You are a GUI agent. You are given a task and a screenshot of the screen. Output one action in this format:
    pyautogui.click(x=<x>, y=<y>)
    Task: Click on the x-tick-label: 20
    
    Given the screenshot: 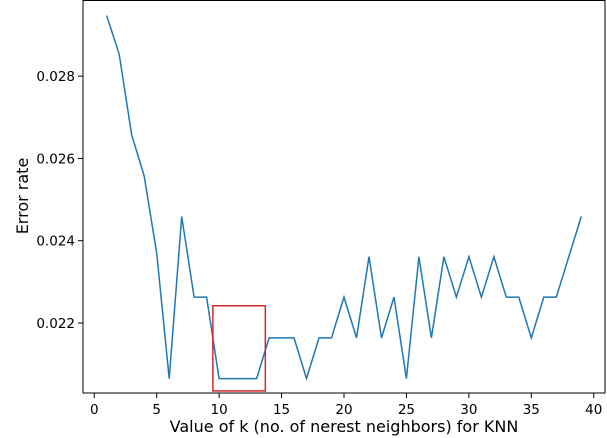 What is the action you would take?
    pyautogui.click(x=343, y=410)
    